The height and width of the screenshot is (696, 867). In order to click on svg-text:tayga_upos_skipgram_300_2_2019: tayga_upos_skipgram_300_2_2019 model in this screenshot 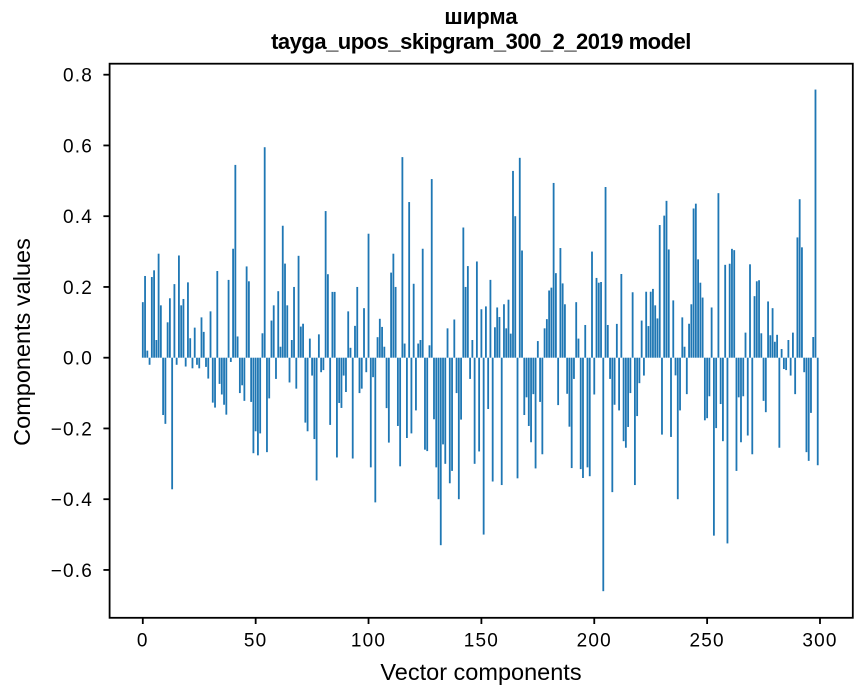, I will do `click(481, 41)`.